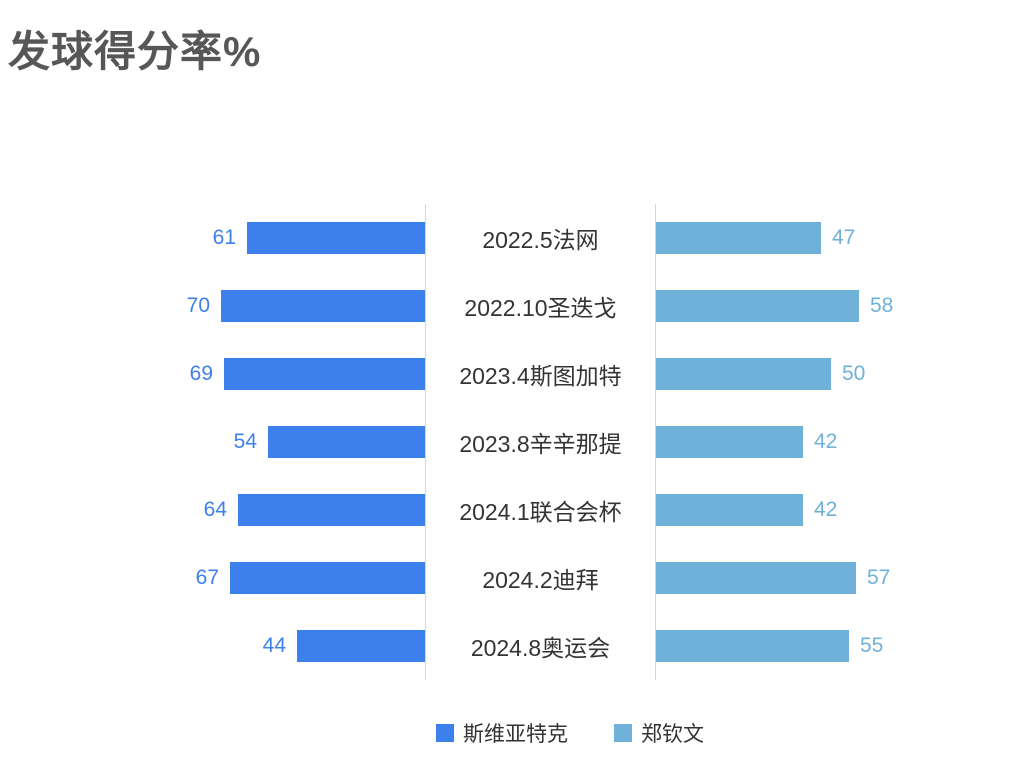  I want to click on left-cell: 64, so click(212, 510).